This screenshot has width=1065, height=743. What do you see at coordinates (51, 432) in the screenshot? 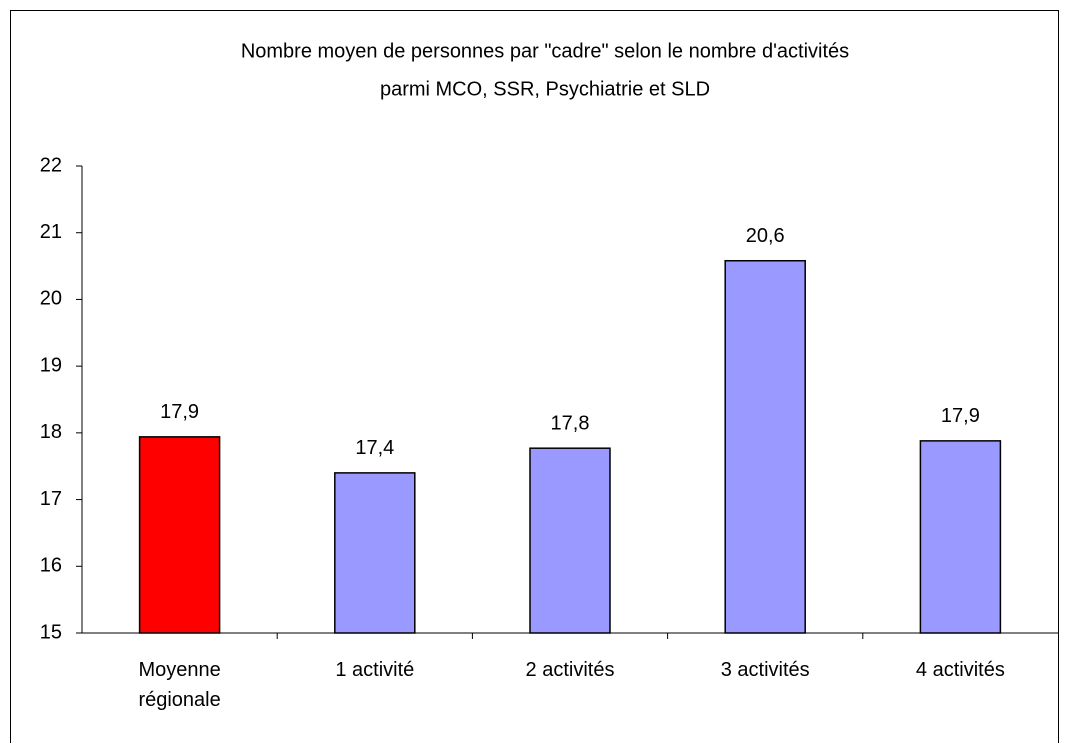
I see `y-tick-label: 18` at bounding box center [51, 432].